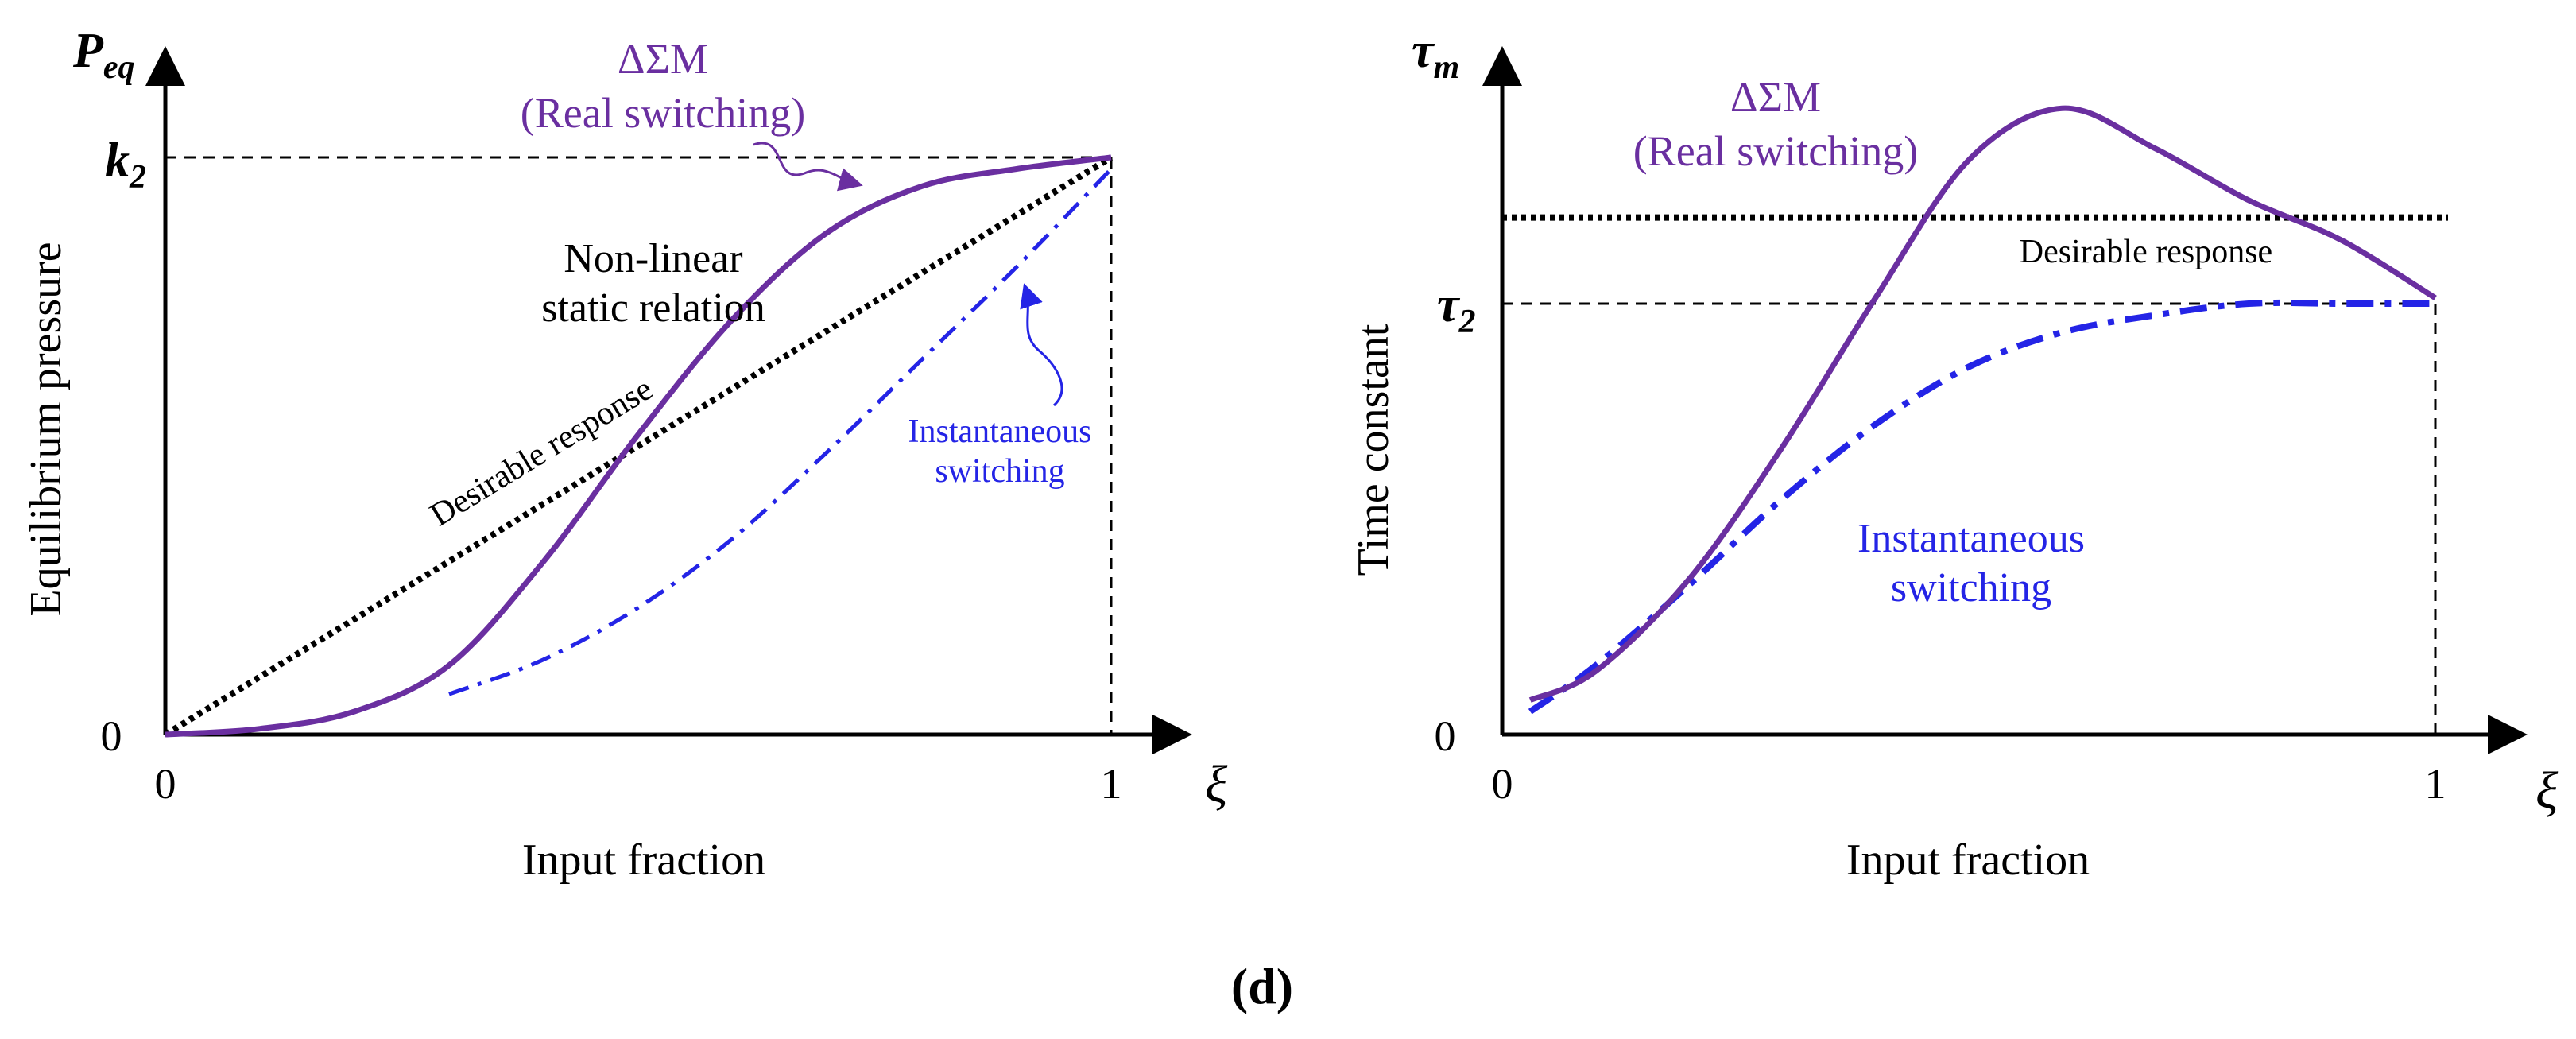 This screenshot has height=1039, width=2576. Describe the element at coordinates (103, 55) in the screenshot. I see `left-y-symbol: Peq` at that location.